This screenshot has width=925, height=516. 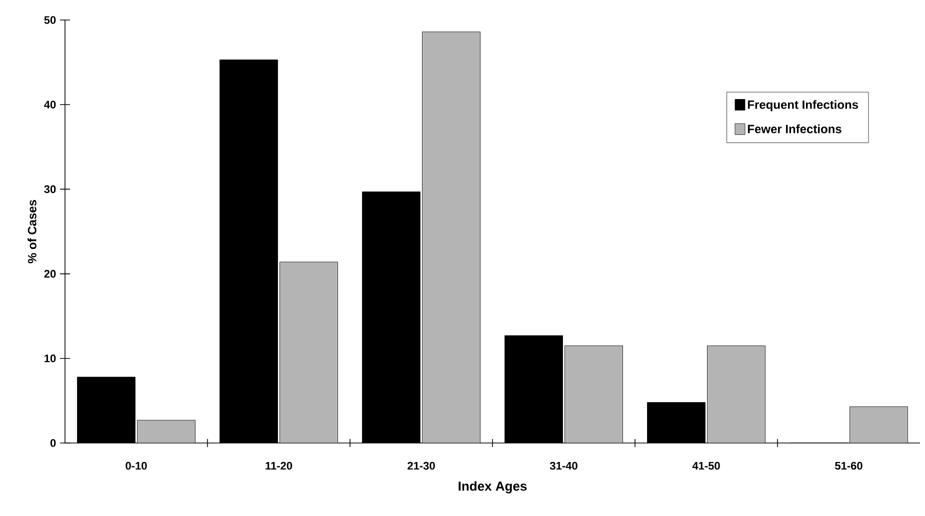 I want to click on y-tick-label: 50, so click(x=50, y=20).